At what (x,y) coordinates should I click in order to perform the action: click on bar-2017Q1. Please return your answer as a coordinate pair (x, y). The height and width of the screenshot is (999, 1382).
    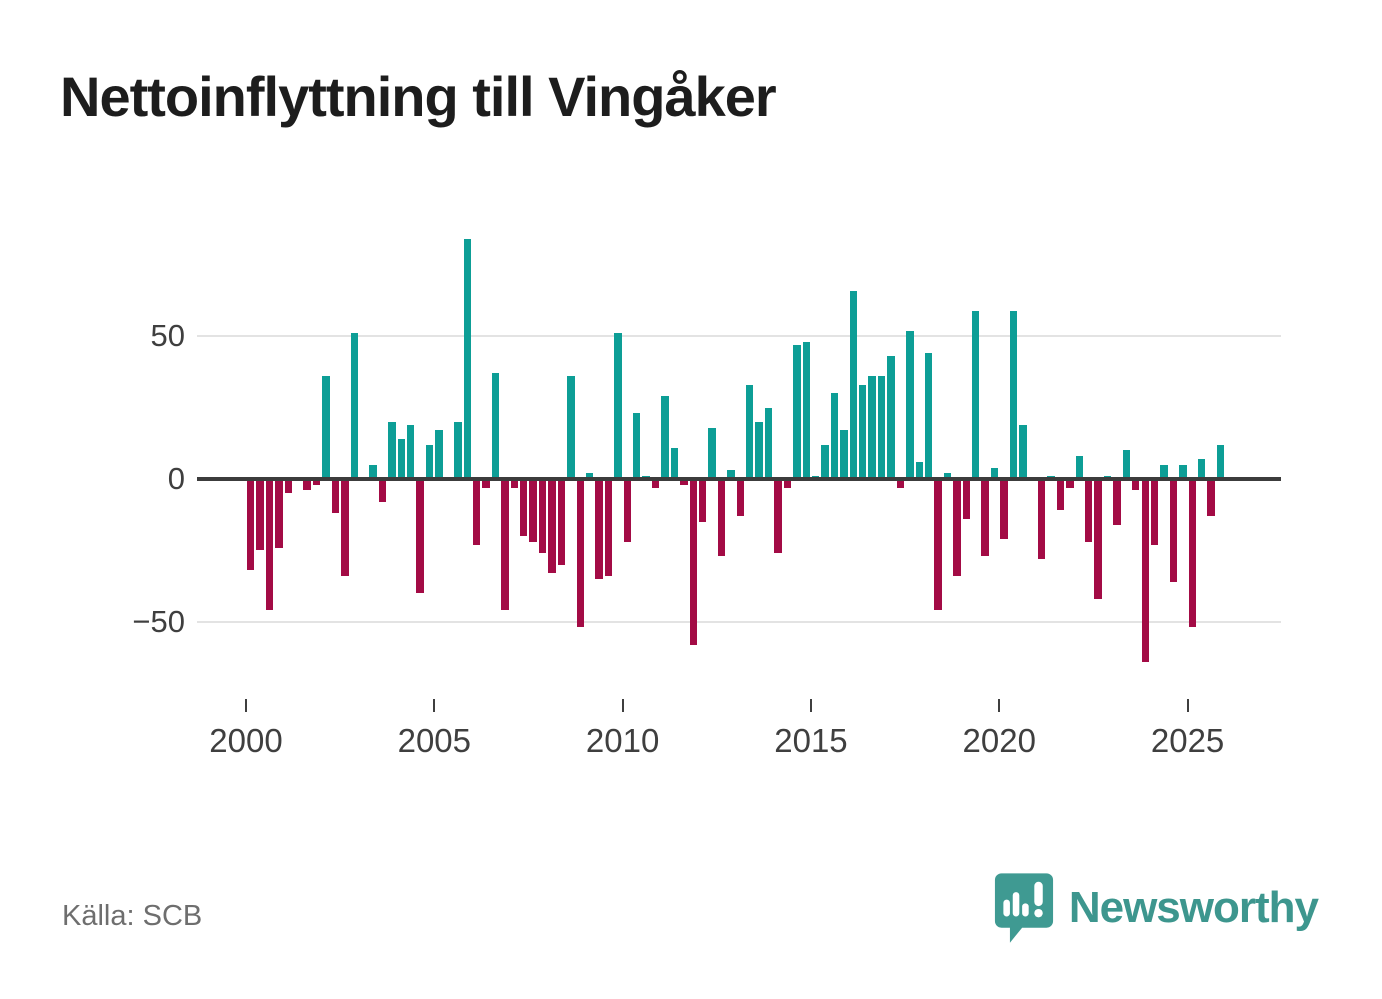
    Looking at the image, I should click on (891, 417).